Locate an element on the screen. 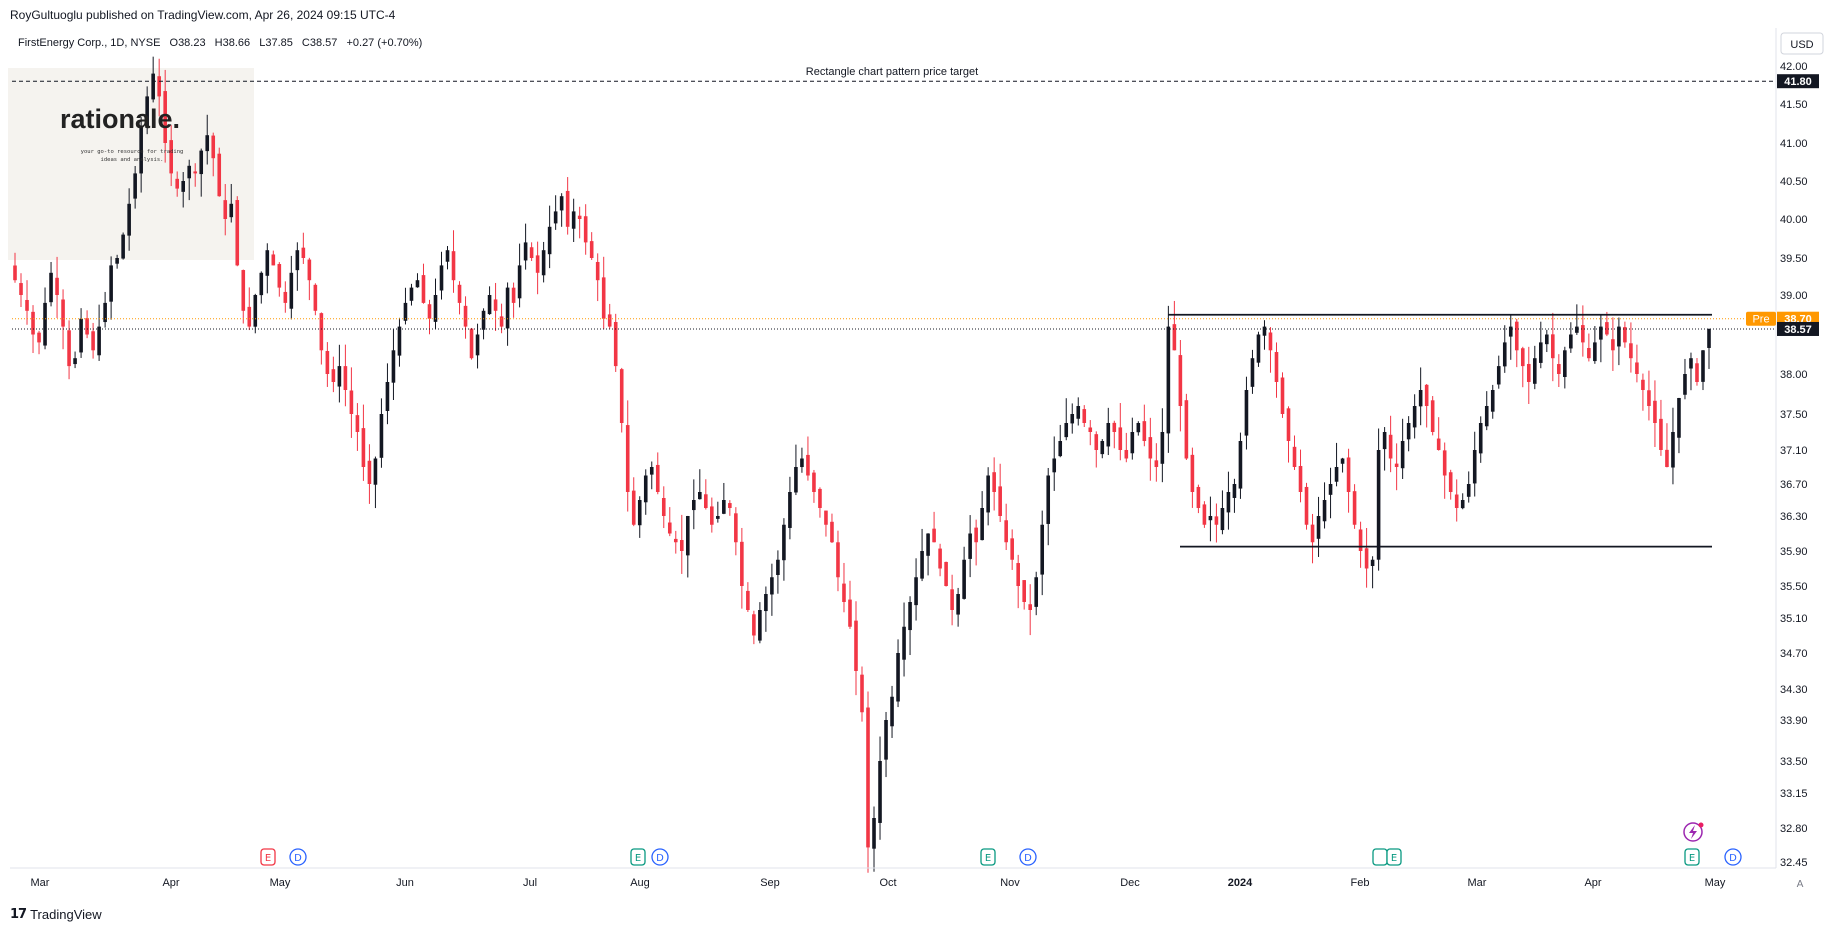  legend-close-value: 38.57 is located at coordinates (324, 43).